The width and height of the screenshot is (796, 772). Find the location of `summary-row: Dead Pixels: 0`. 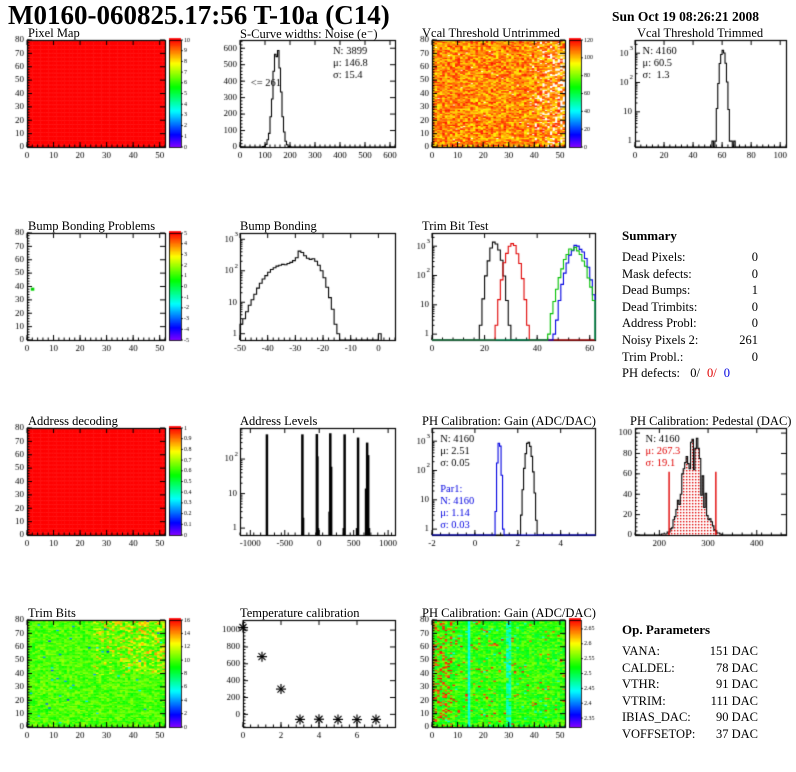

summary-row: Dead Pixels: 0 is located at coordinates (690, 257).